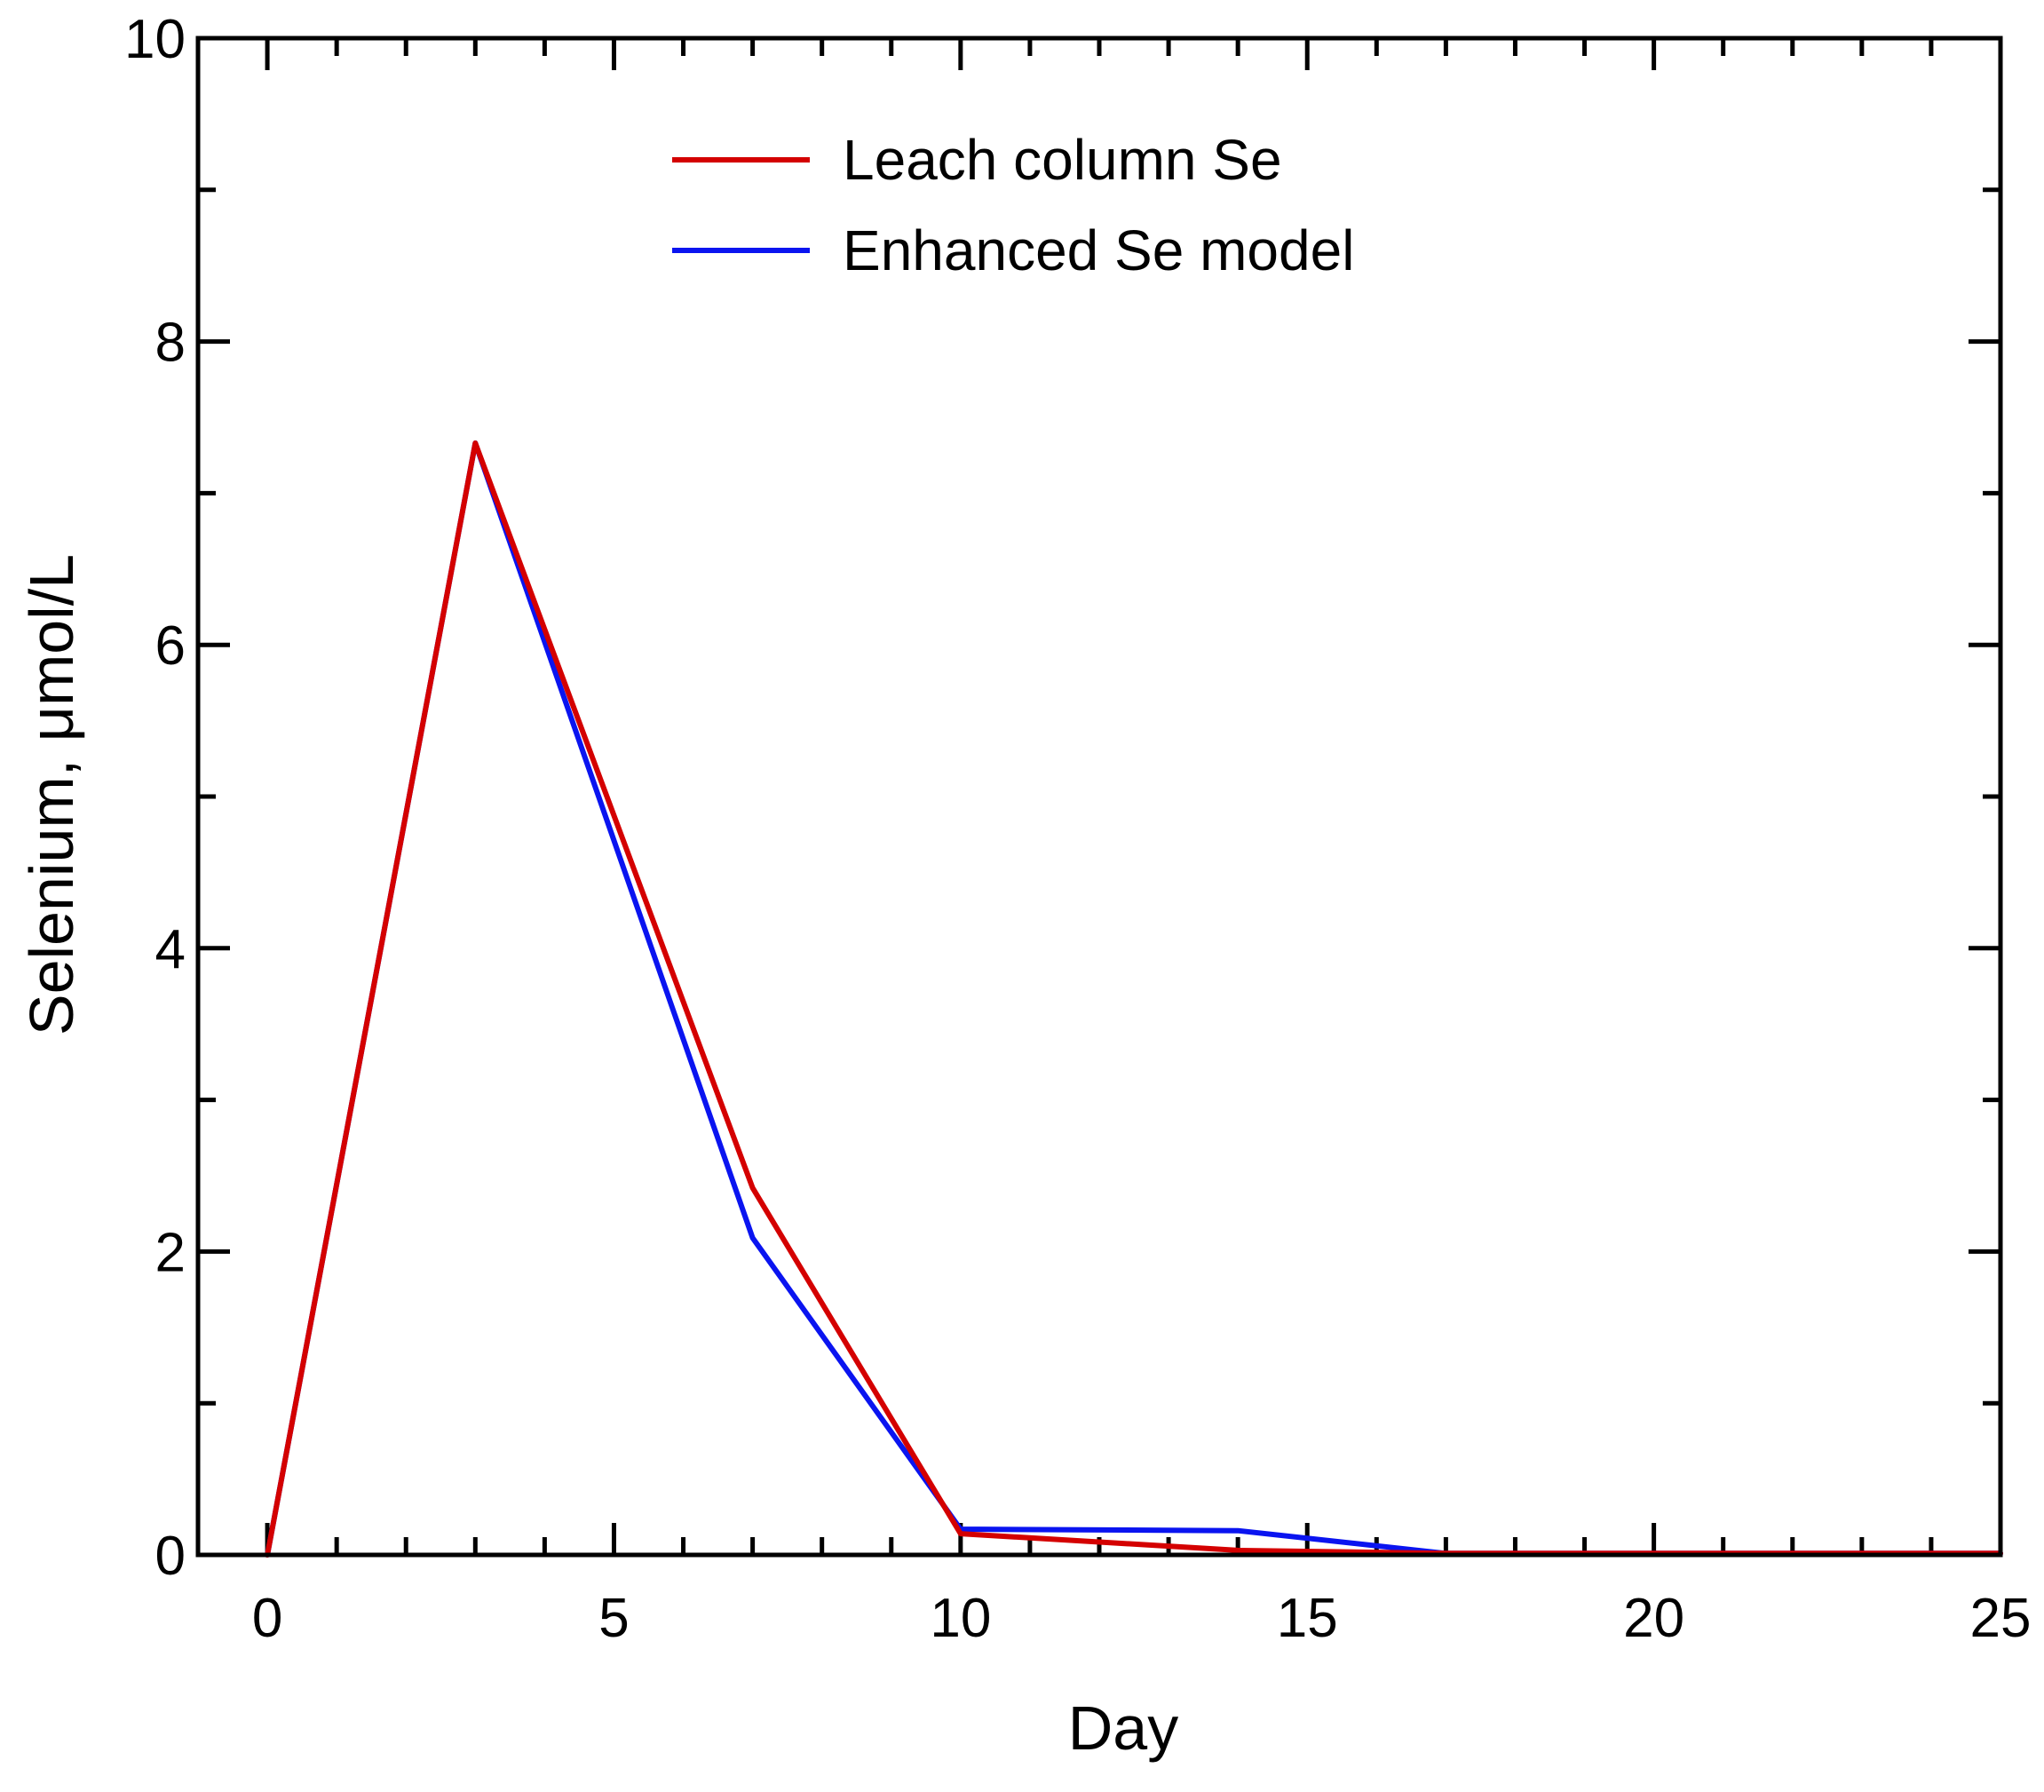 The width and height of the screenshot is (2044, 1792). What do you see at coordinates (170, 646) in the screenshot?
I see `y-tick-label: 6` at bounding box center [170, 646].